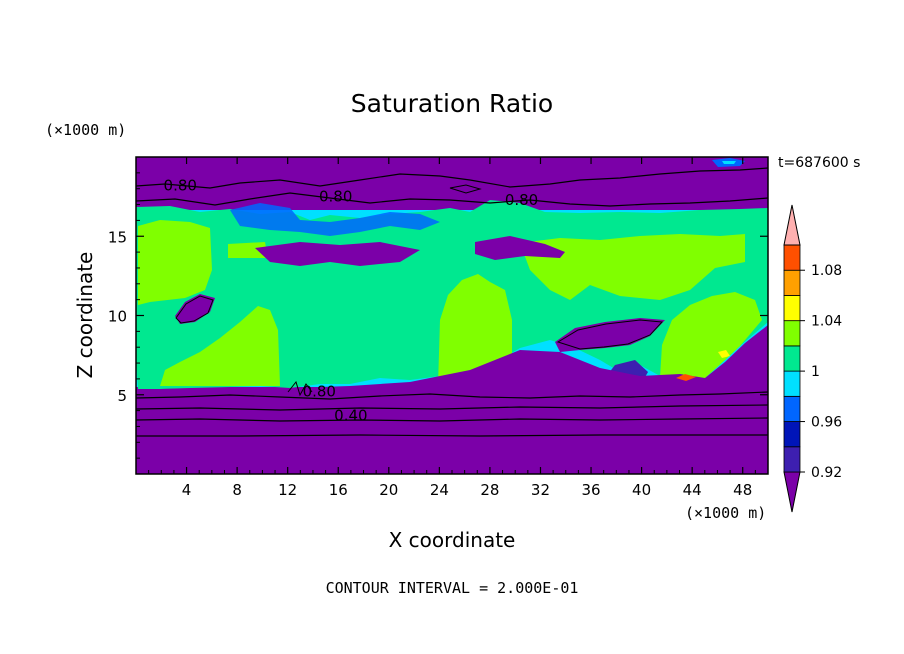 This screenshot has width=904, height=654. Describe the element at coordinates (117, 237) in the screenshot. I see `y-tick-label: 15` at that location.